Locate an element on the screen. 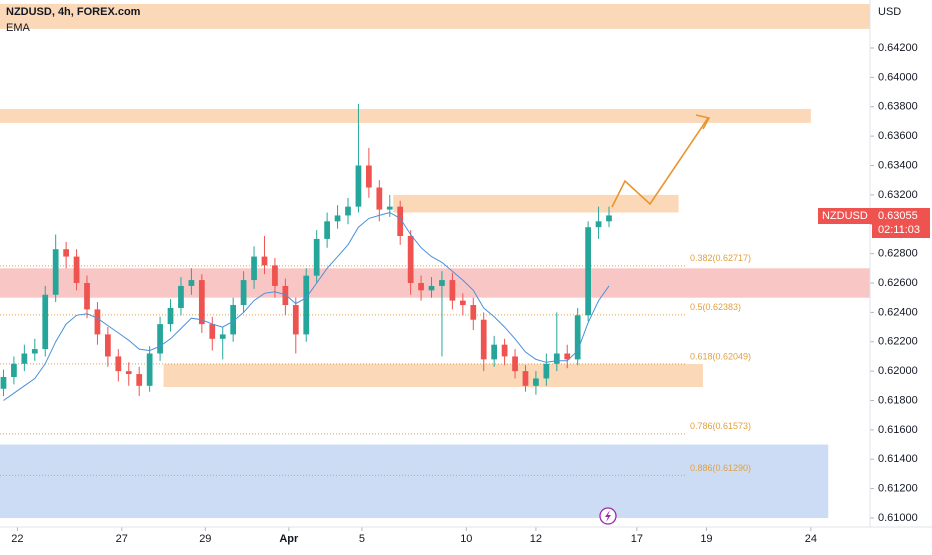 The height and width of the screenshot is (555, 932). x-tick-label: 5 is located at coordinates (362, 539).